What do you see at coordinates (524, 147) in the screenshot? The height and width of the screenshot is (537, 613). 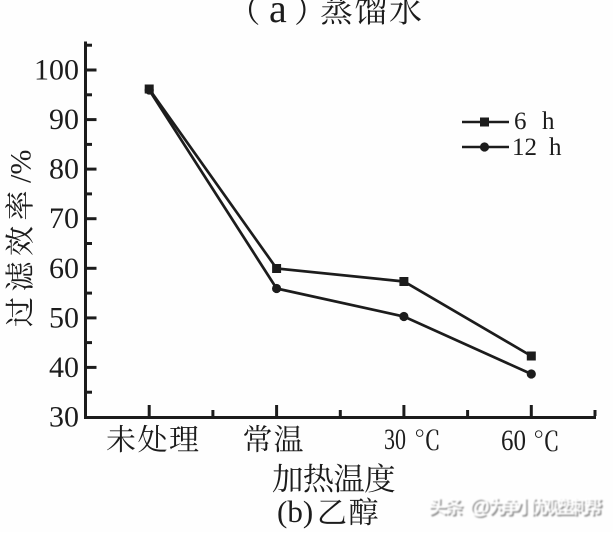 I see `svg-text: 12` at bounding box center [524, 147].